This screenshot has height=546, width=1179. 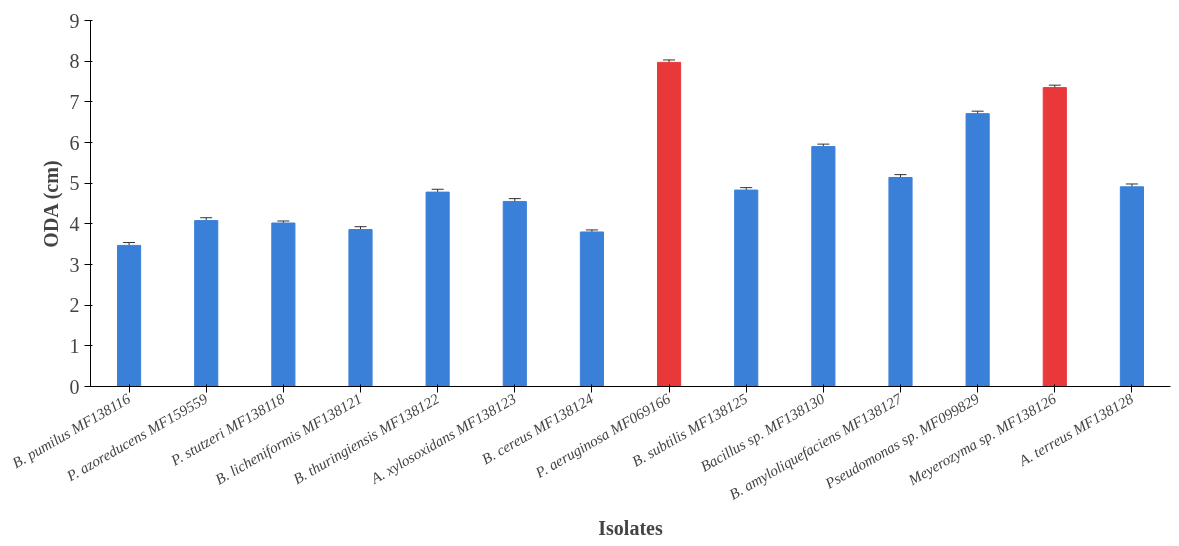 I want to click on y-tick-label: 9, so click(x=74, y=20).